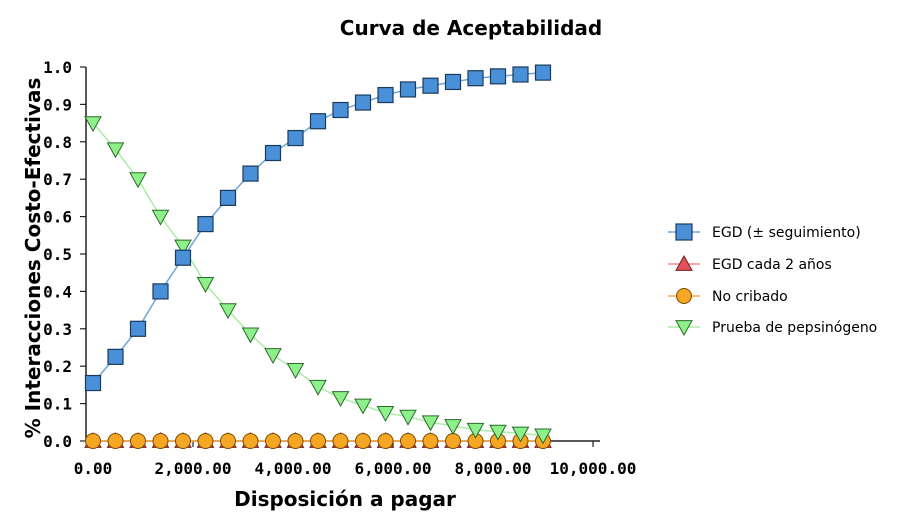 This screenshot has height=515, width=901. I want to click on y-tick-label: 0.8, so click(57, 142).